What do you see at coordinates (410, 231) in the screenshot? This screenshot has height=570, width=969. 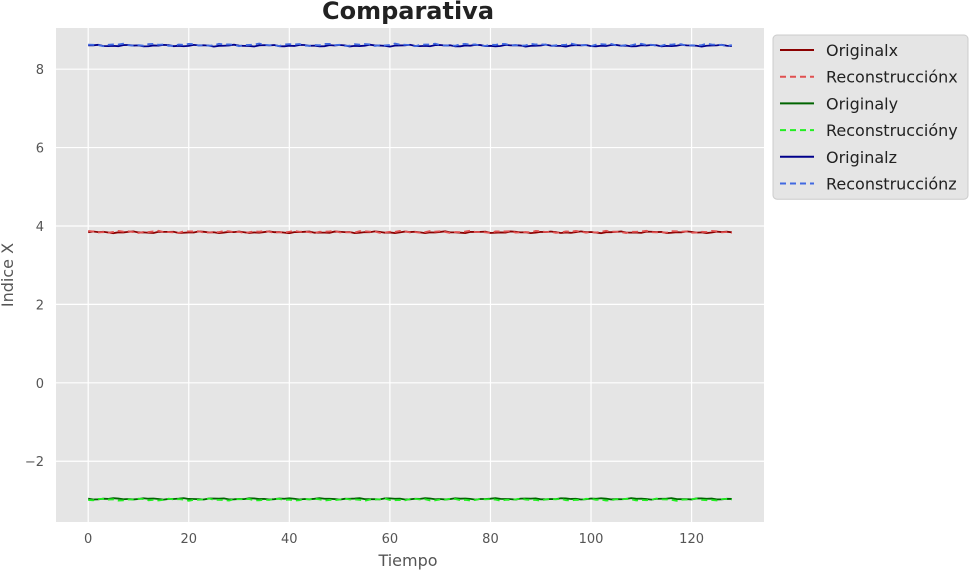 I see `series-line-reconstrucciónx` at bounding box center [410, 231].